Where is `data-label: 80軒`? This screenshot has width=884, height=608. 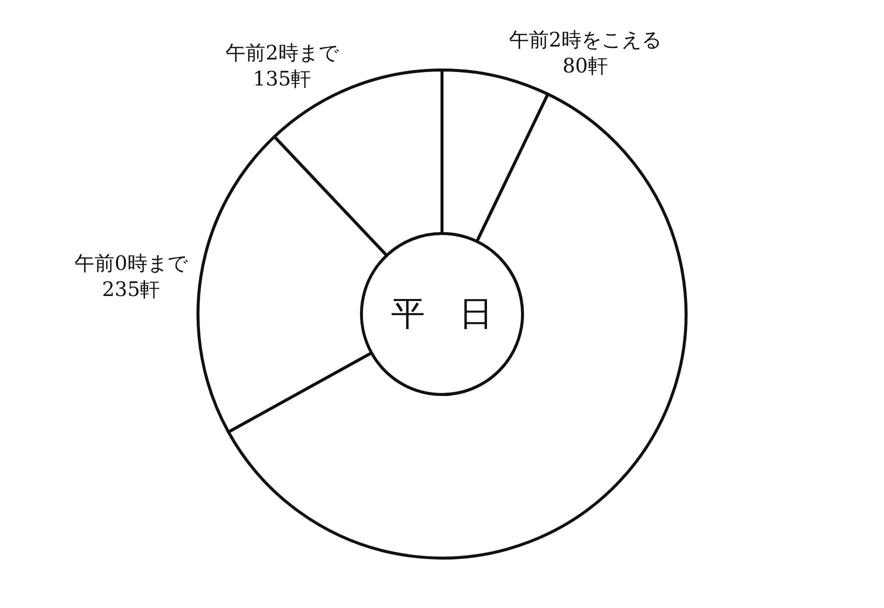
data-label: 80軒 is located at coordinates (585, 65).